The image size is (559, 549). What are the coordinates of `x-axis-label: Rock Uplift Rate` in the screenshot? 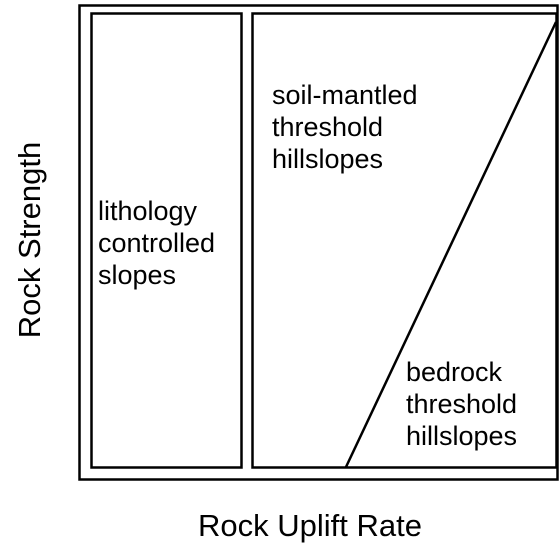 It's located at (310, 525).